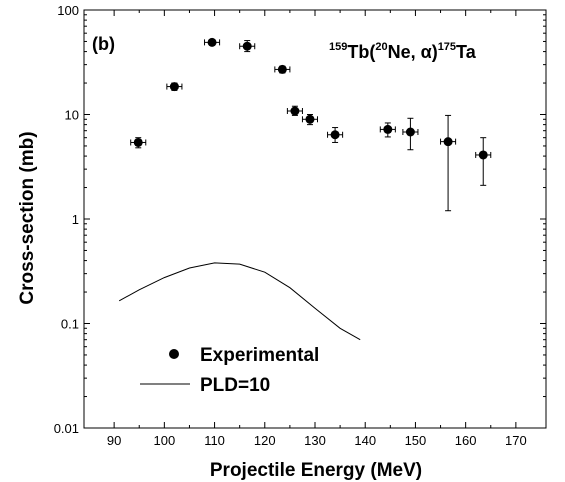  I want to click on reaction-label: 159Tb(20Ne, α)175Ta, so click(403, 51).